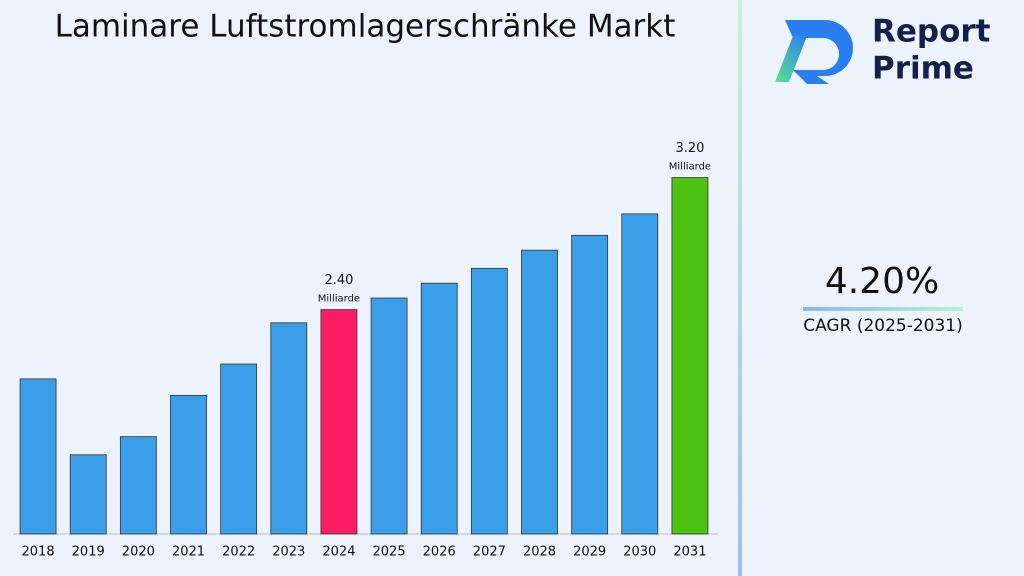 The height and width of the screenshot is (576, 1024). What do you see at coordinates (539, 552) in the screenshot?
I see `x-tick-label: 2028` at bounding box center [539, 552].